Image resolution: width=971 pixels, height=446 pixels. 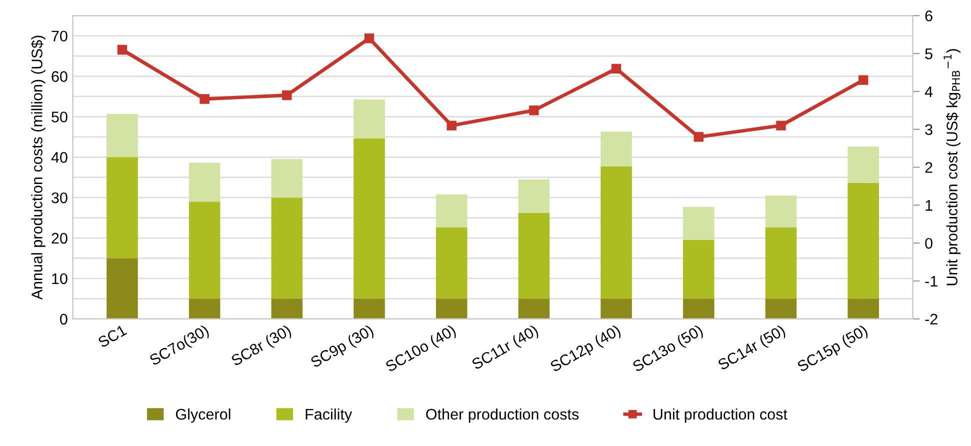 What do you see at coordinates (112, 336) in the screenshot?
I see `x-tick-label: SC1` at bounding box center [112, 336].